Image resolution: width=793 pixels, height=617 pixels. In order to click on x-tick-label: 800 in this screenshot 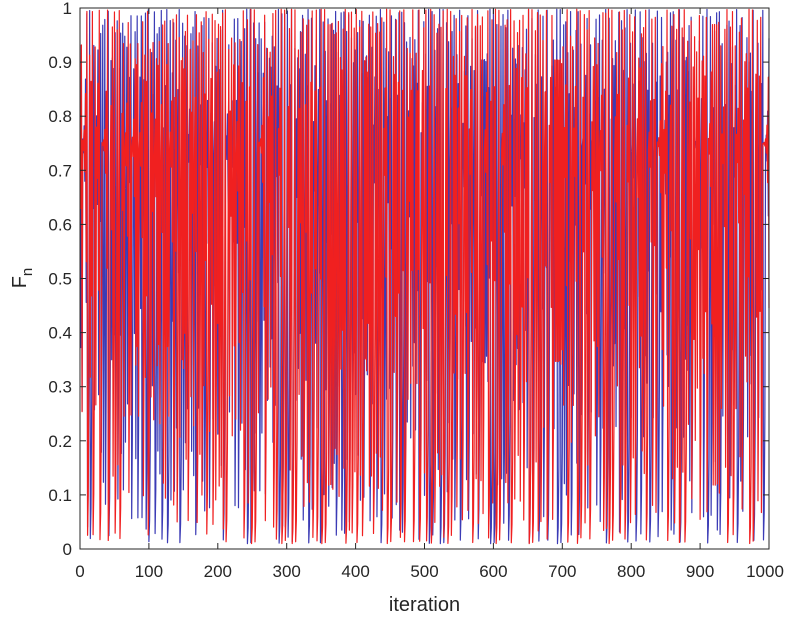, I will do `click(631, 571)`.